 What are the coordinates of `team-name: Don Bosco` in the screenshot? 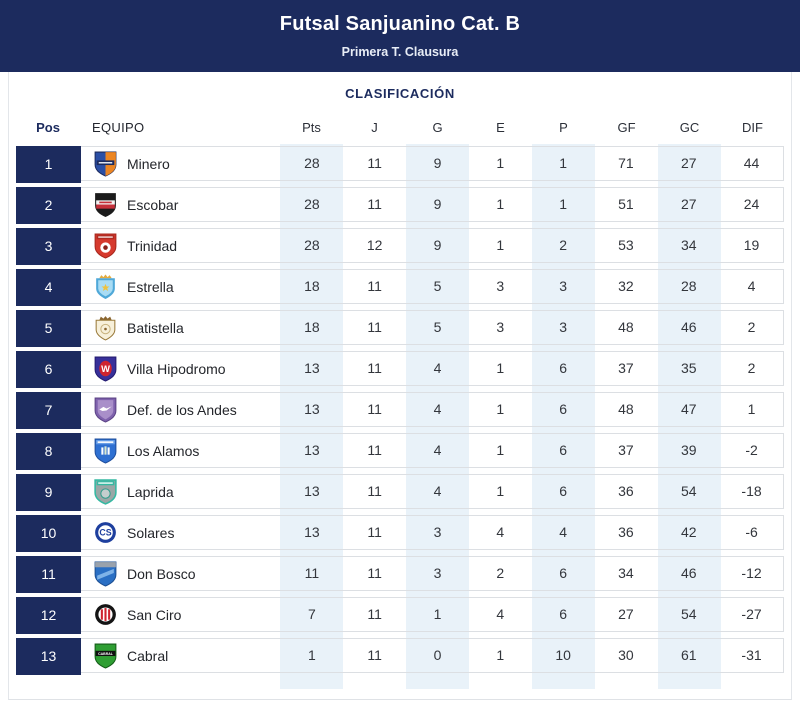 It's located at (161, 573).